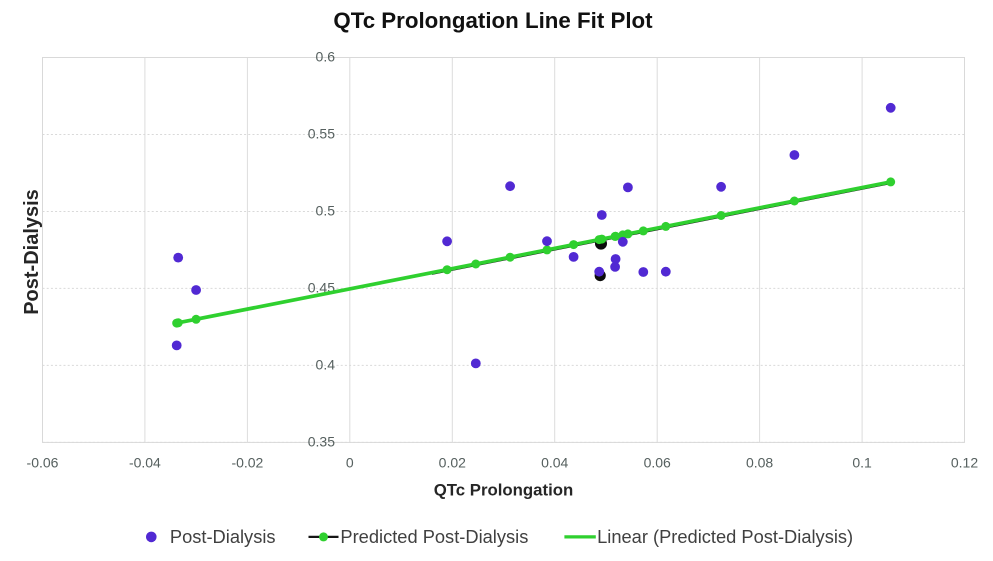  I want to click on svg-text: 0.6, so click(326, 56).